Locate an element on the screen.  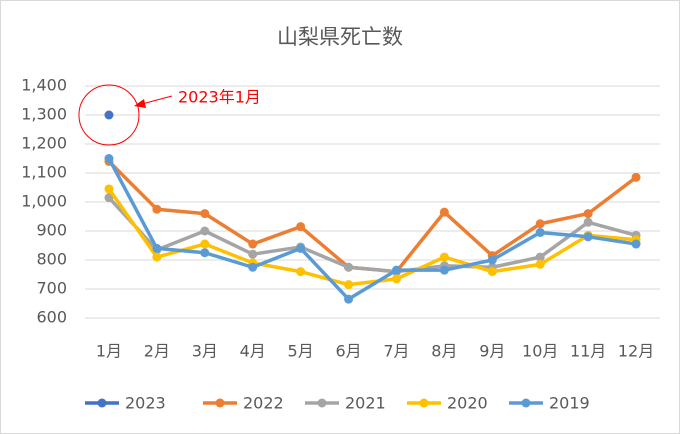
x-tick-label: 4月 is located at coordinates (253, 351).